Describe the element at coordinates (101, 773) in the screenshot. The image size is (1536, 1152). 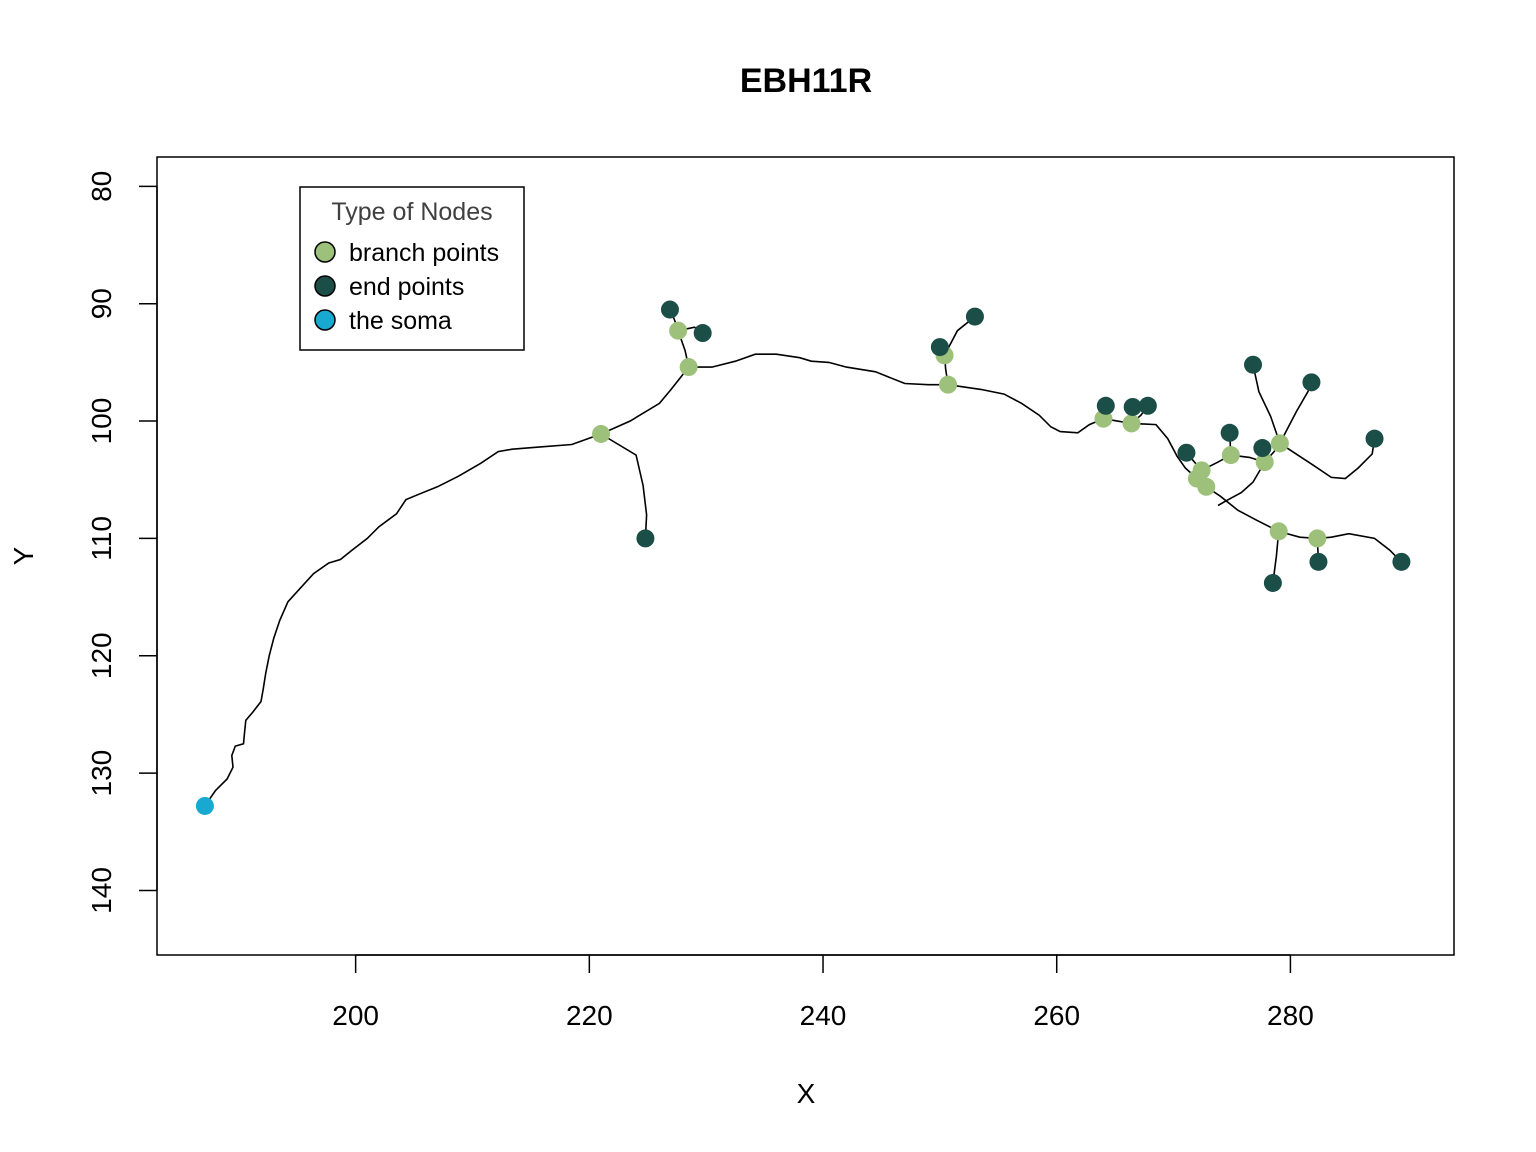
I see `y-tick-label: 130` at that location.